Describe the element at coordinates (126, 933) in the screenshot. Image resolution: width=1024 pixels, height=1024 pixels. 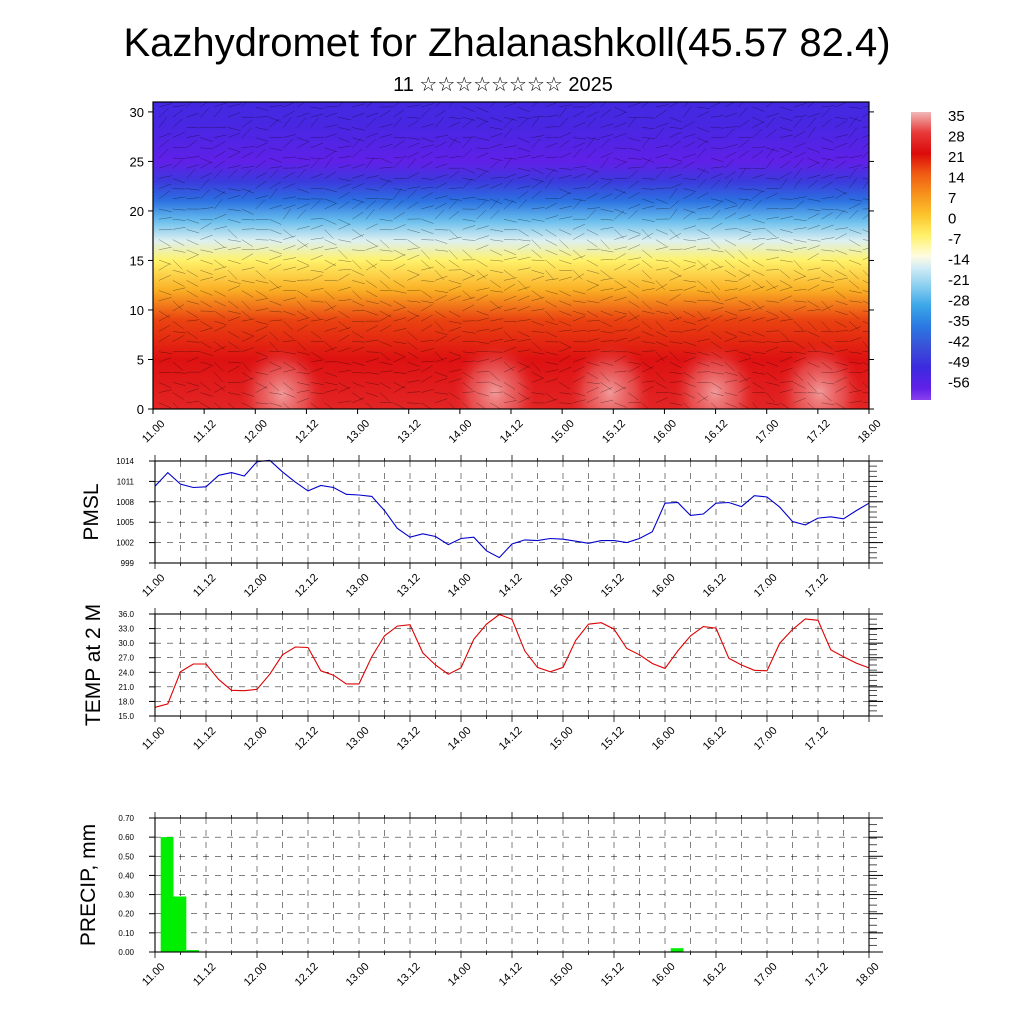
I see `y-tick-label: 0.10` at that location.